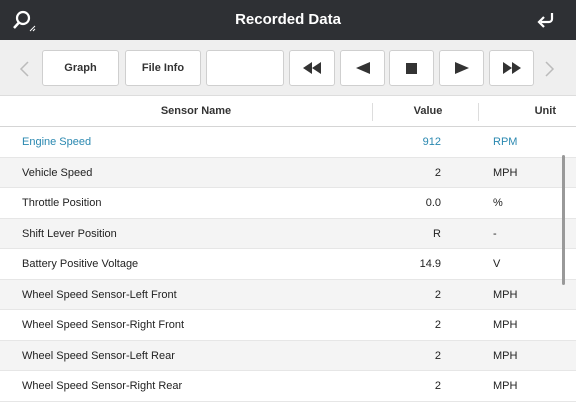  What do you see at coordinates (461, 68) in the screenshot?
I see `play-button` at bounding box center [461, 68].